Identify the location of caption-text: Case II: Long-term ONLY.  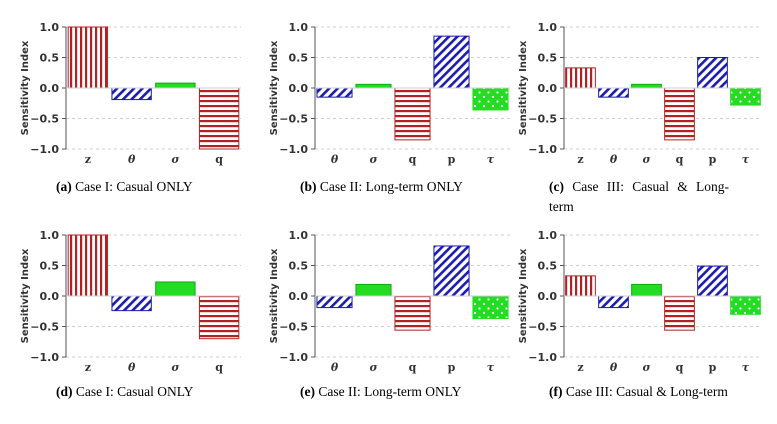
(390, 391).